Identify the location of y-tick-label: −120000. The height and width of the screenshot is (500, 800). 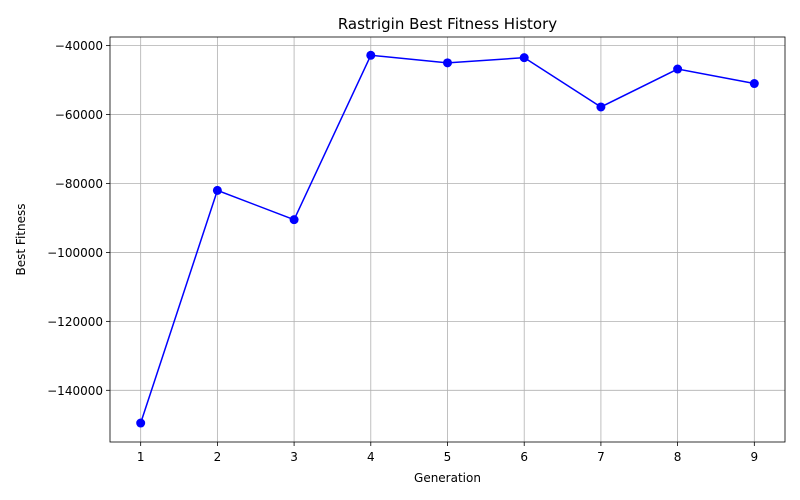
(75, 322).